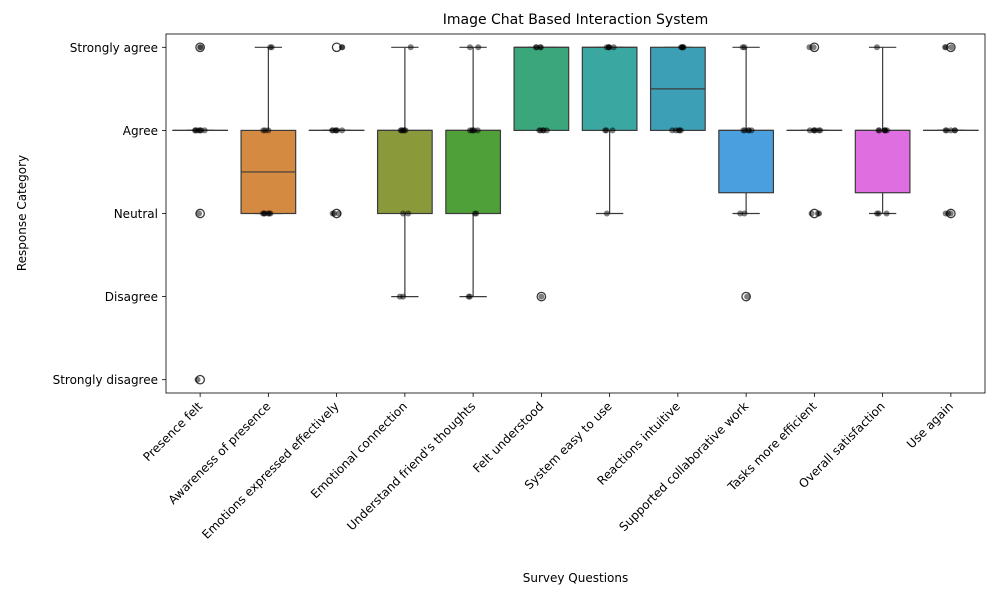  What do you see at coordinates (22, 213) in the screenshot?
I see `y-axis-label: Response Category` at bounding box center [22, 213].